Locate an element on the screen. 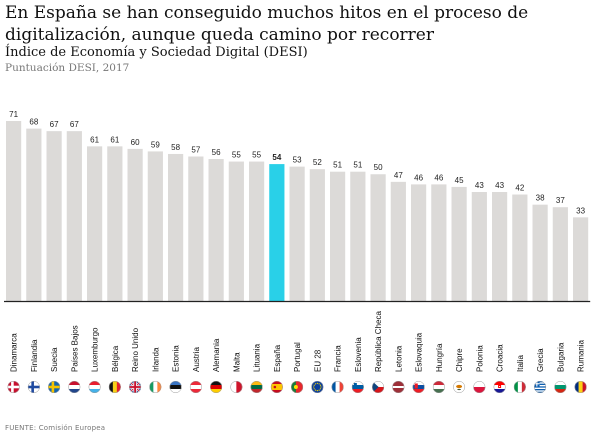 The width and height of the screenshot is (600, 436). category-label: Estonia is located at coordinates (176, 358).